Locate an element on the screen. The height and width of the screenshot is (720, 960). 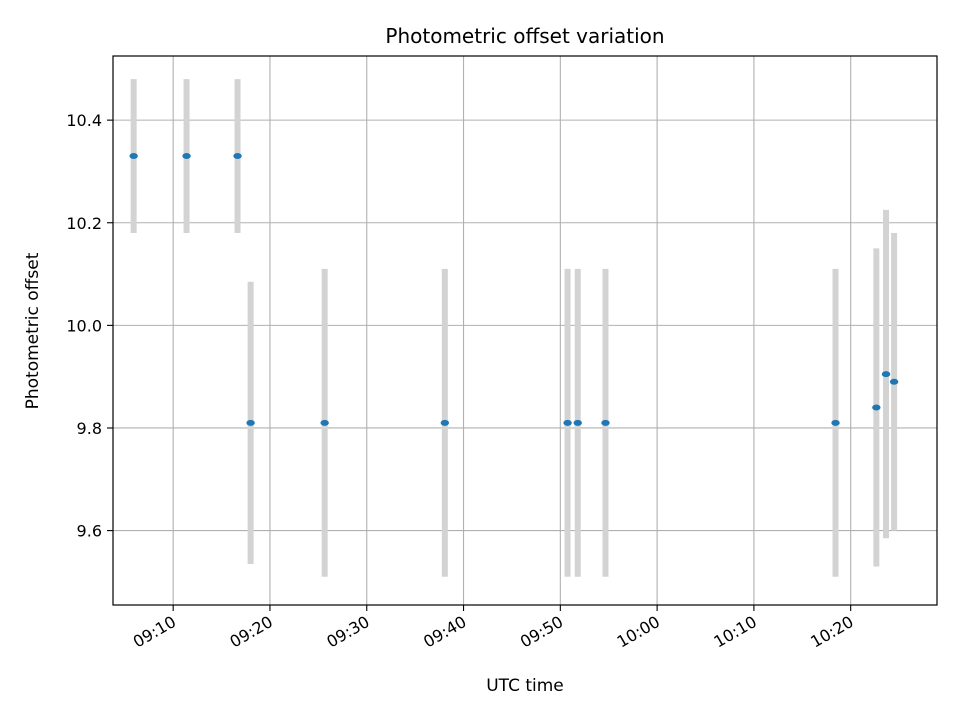
y-tick-label: 10.0 is located at coordinates (84, 325).